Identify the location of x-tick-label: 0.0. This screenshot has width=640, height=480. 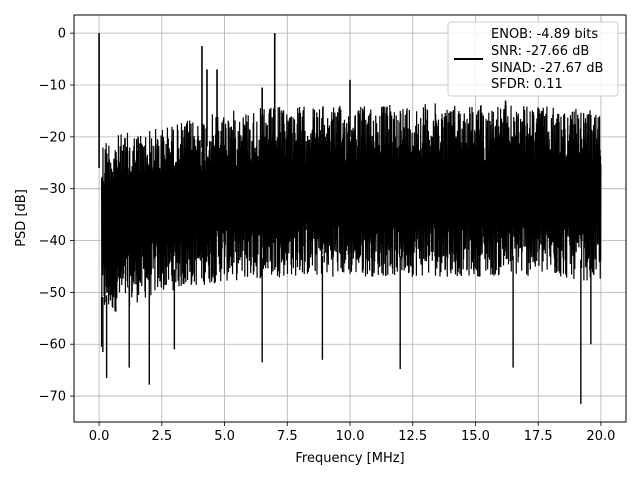
(99, 436).